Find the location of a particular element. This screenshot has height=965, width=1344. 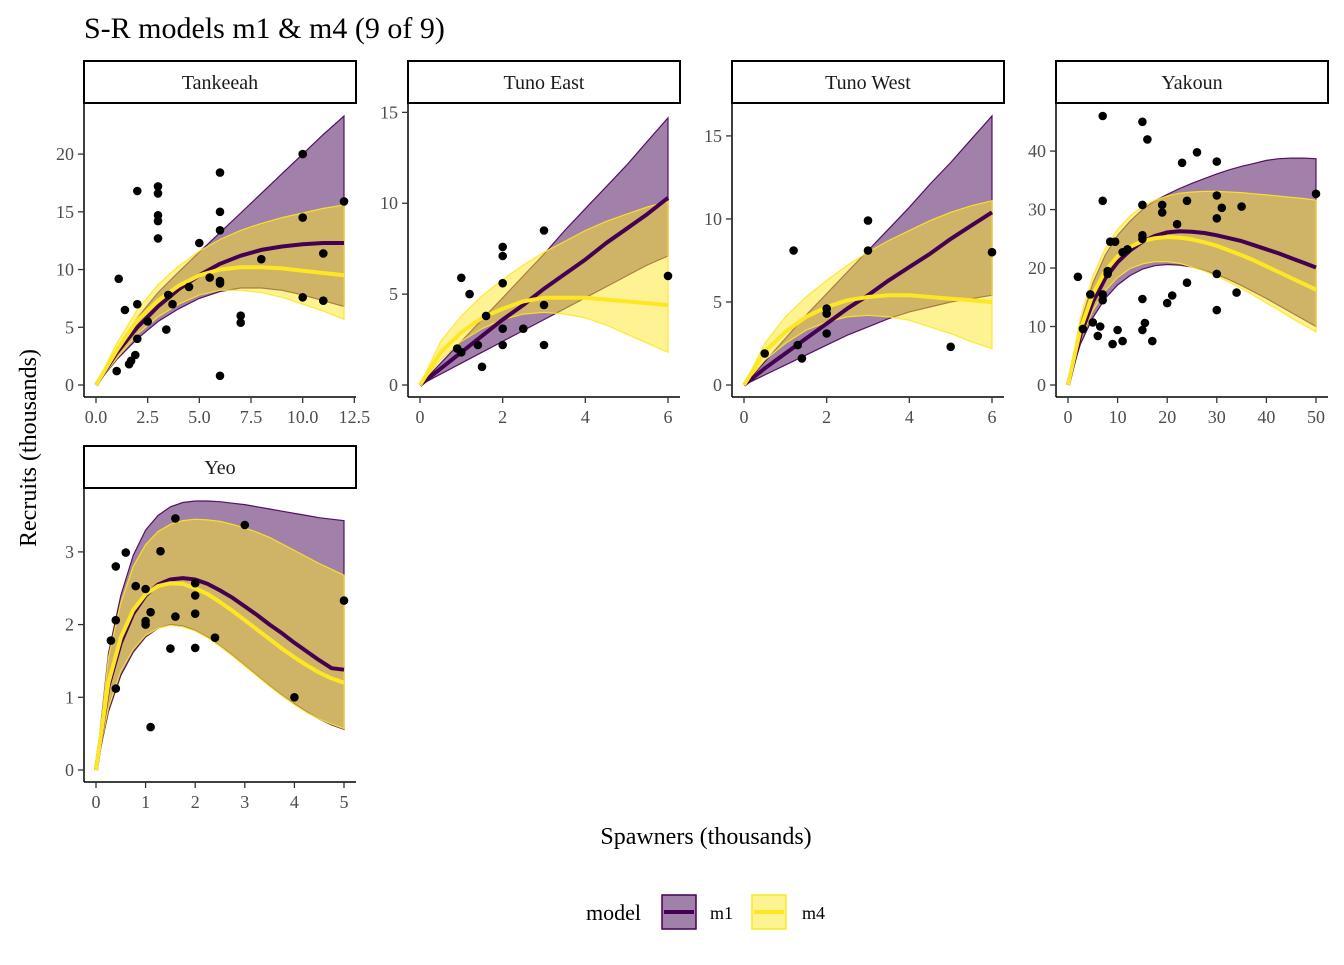

m1-line is located at coordinates (219, 314).